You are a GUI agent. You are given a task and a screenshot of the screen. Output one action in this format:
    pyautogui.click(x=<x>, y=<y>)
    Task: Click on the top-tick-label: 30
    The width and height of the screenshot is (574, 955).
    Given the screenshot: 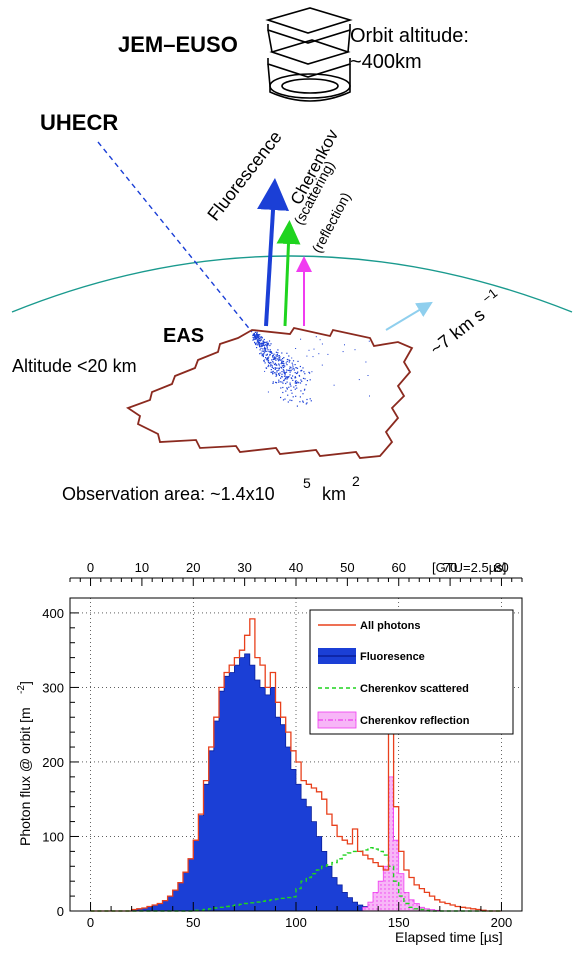 What is the action you would take?
    pyautogui.click(x=244, y=567)
    